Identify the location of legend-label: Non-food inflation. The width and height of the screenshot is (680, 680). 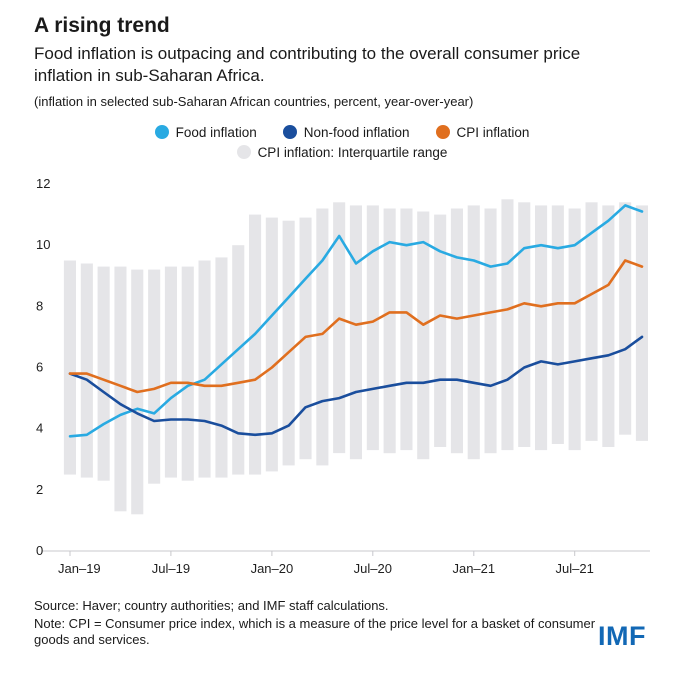
(356, 132).